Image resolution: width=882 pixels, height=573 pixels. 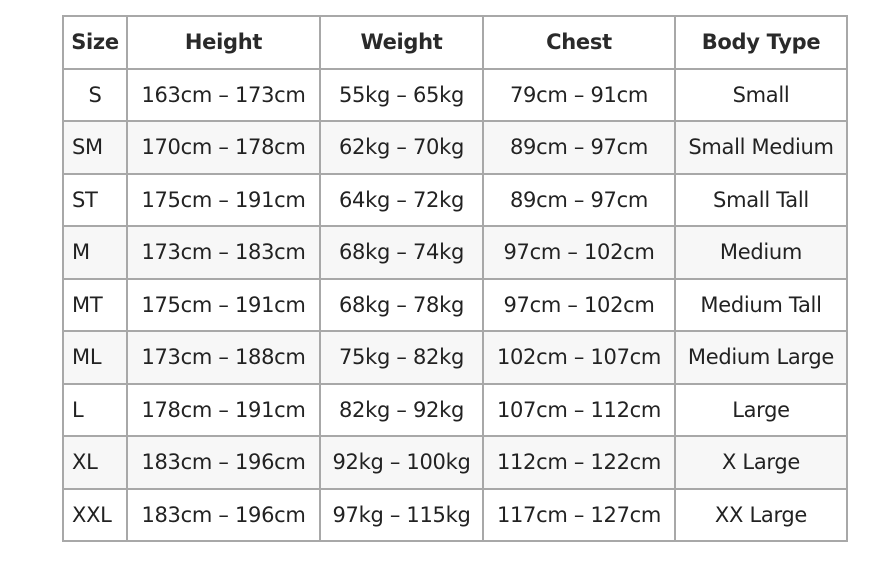 I want to click on cell-size: M, so click(x=95, y=252).